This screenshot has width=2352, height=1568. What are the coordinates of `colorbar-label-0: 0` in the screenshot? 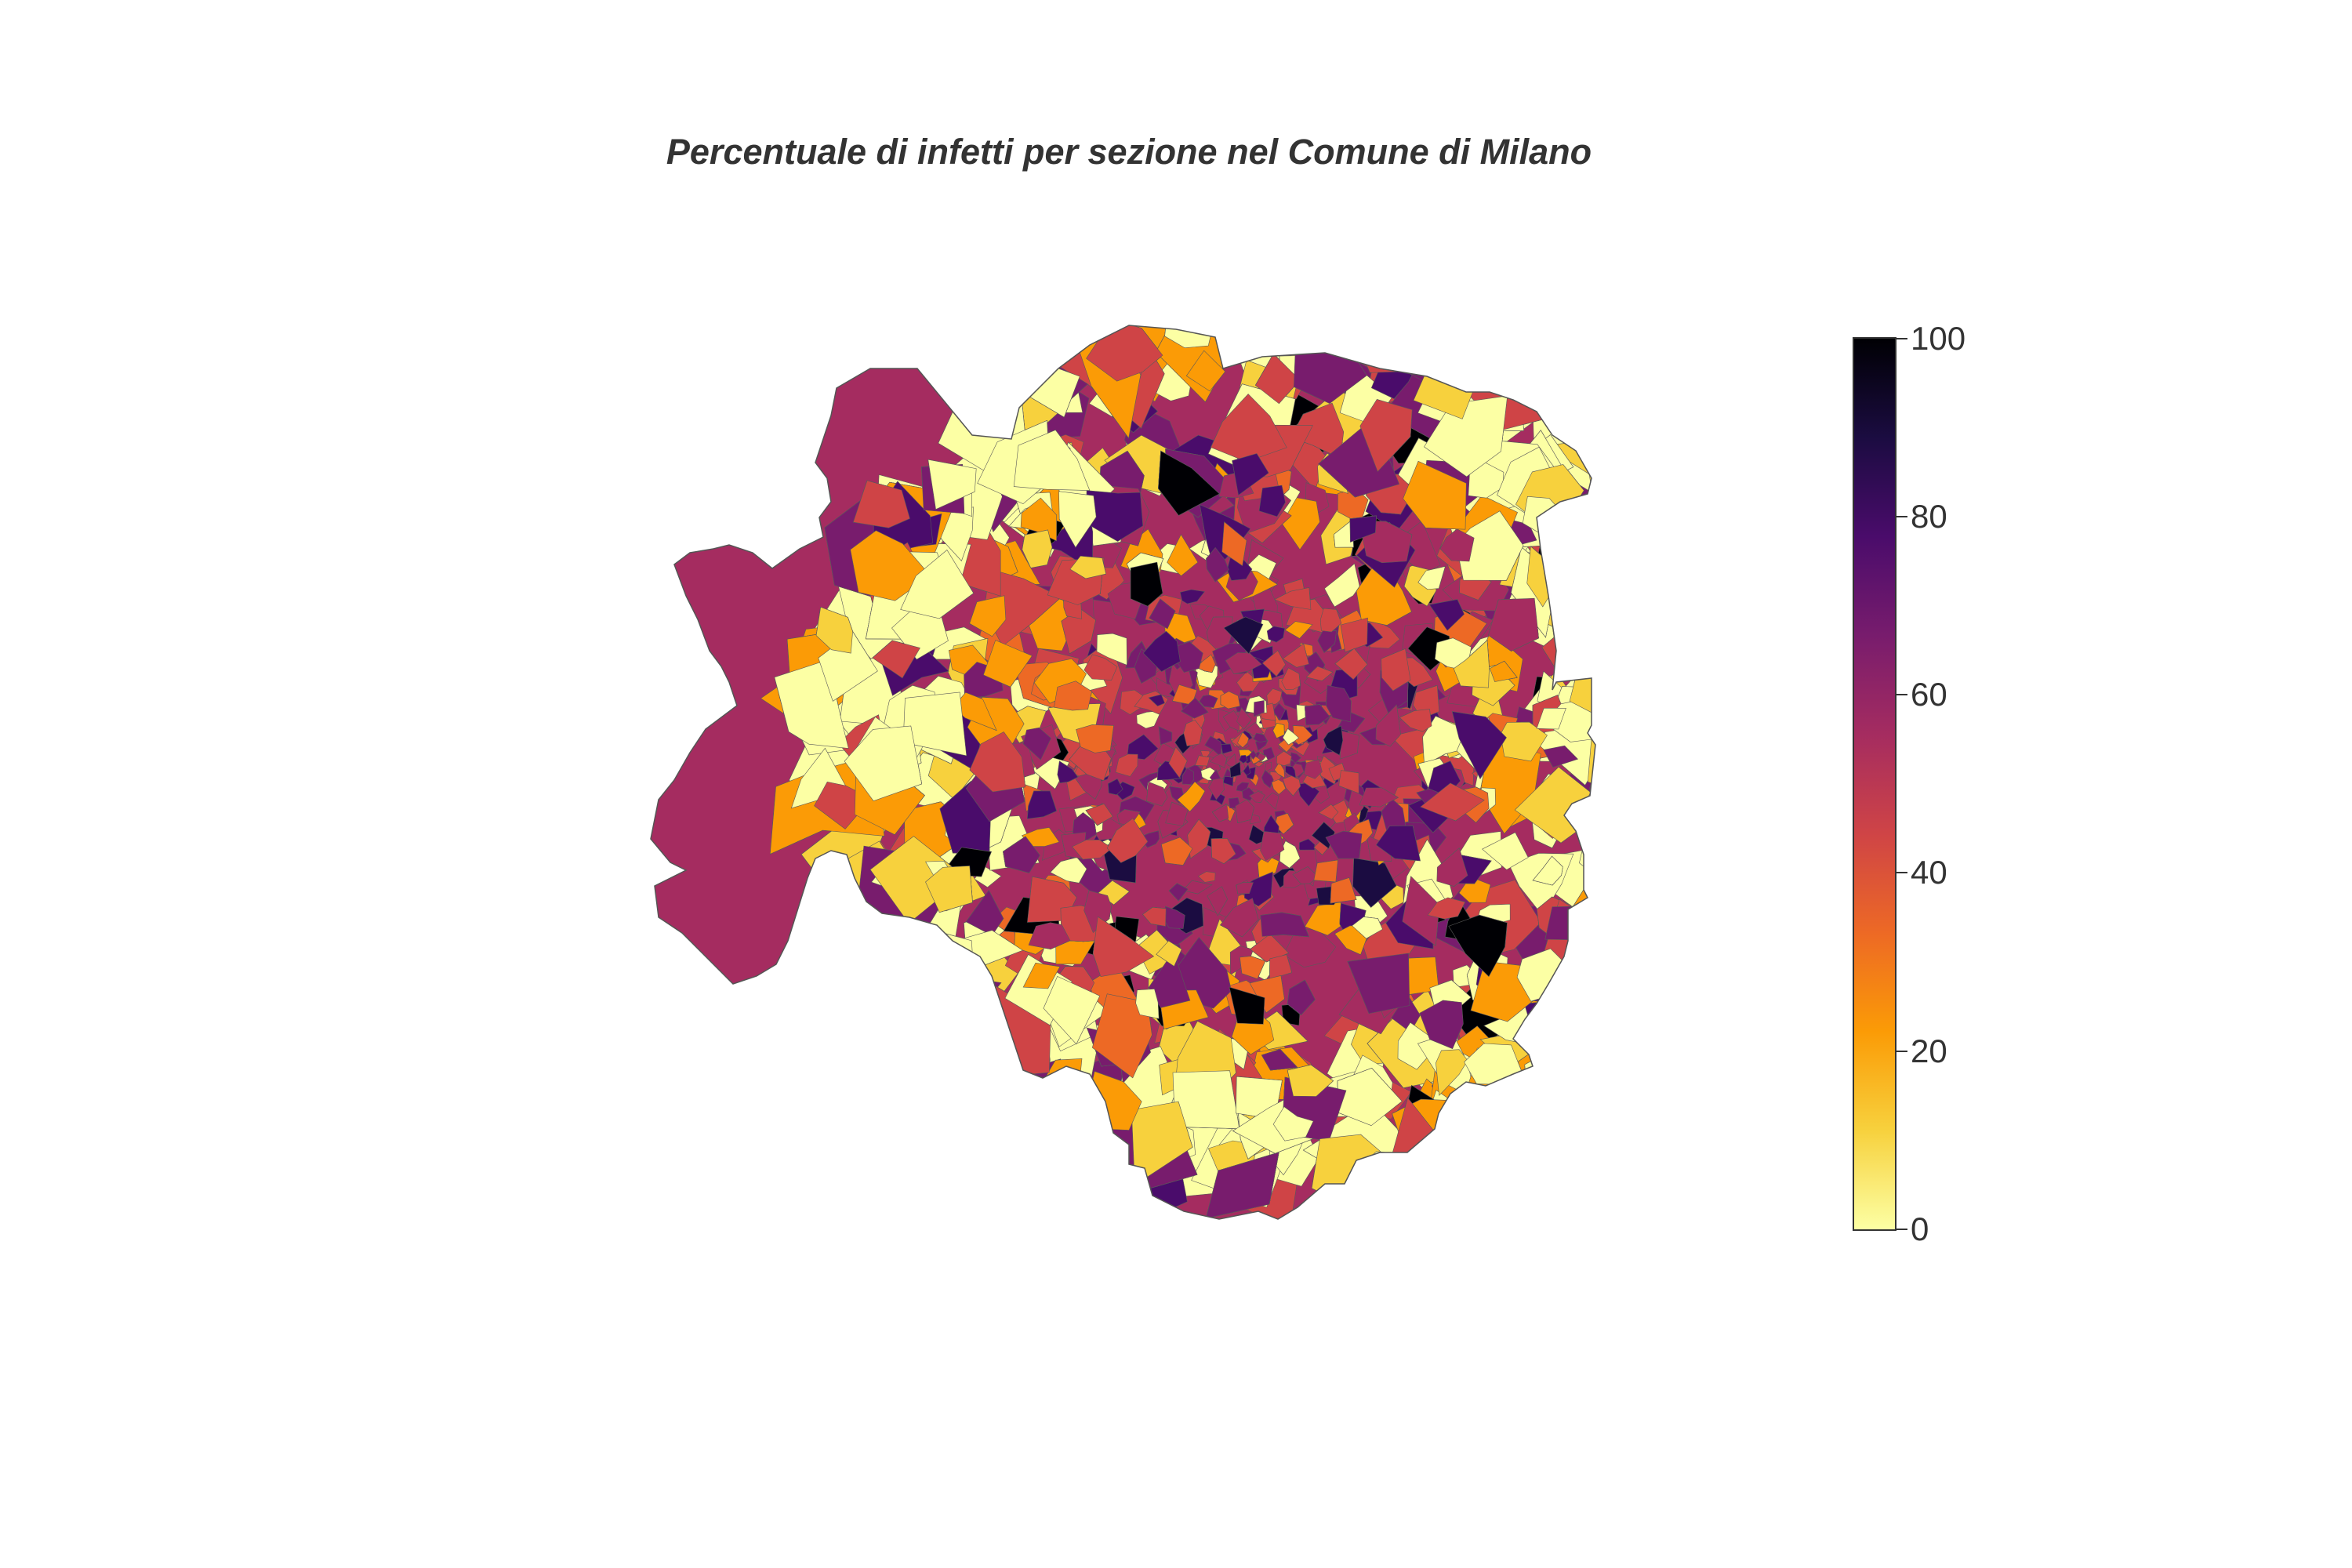 It's located at (1920, 1228).